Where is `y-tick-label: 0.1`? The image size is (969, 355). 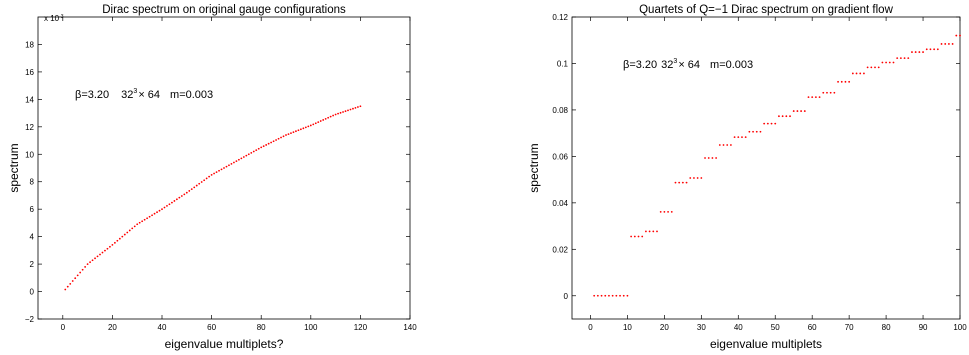
y-tick-label: 0.1 is located at coordinates (563, 63).